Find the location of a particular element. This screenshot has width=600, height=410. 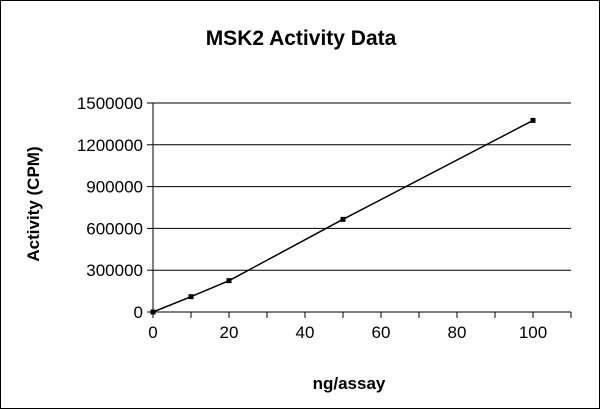

x-tick-label: 20 is located at coordinates (229, 332).